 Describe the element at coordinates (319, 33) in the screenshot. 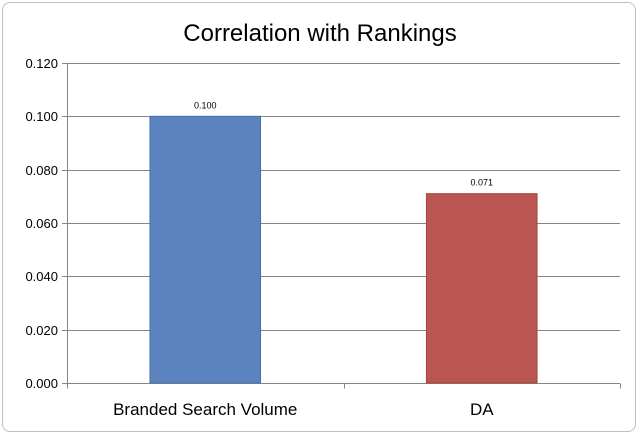

I see `chart-title: Correlation with Rankings` at that location.